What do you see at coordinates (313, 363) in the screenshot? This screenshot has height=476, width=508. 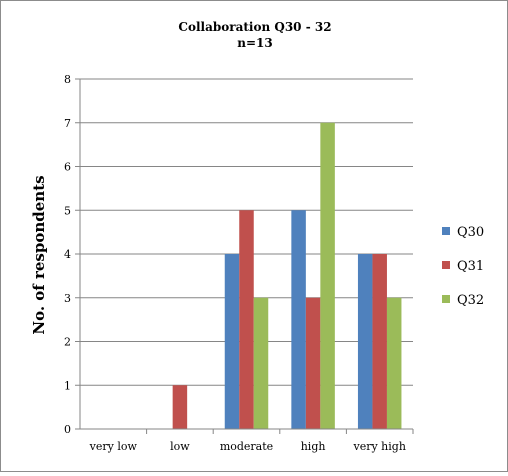 I see `bar-q31-high` at bounding box center [313, 363].